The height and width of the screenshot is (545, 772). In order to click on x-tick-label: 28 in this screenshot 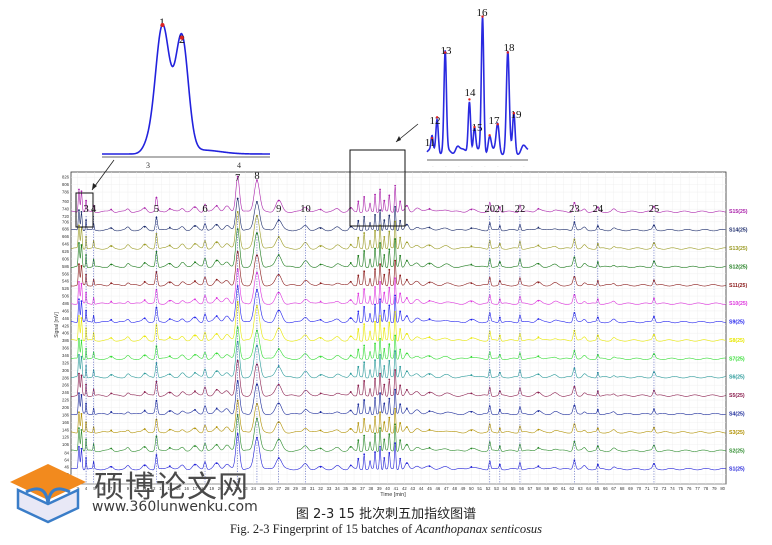, I will do `click(287, 488)`.